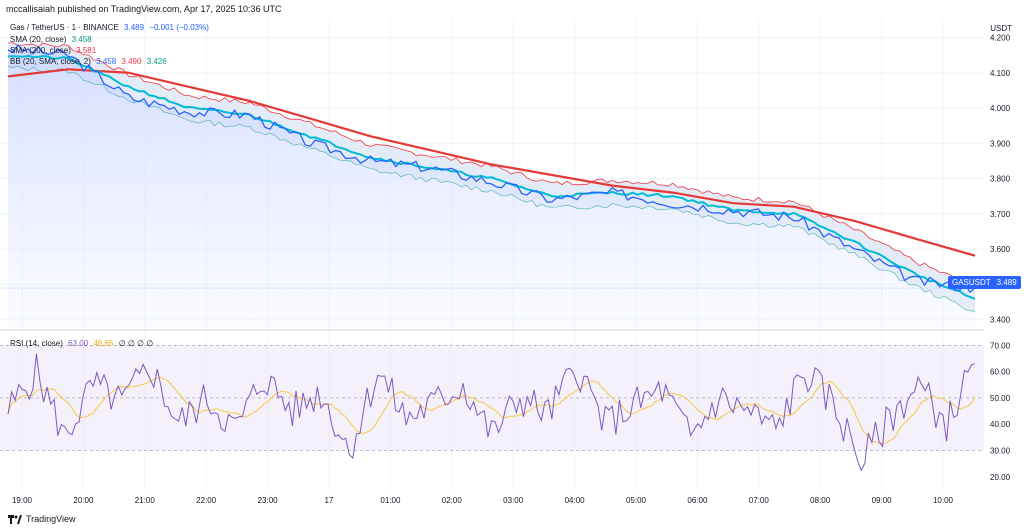 The height and width of the screenshot is (532, 1024). Describe the element at coordinates (1000, 214) in the screenshot. I see `price-tick-label: 3.700` at that location.